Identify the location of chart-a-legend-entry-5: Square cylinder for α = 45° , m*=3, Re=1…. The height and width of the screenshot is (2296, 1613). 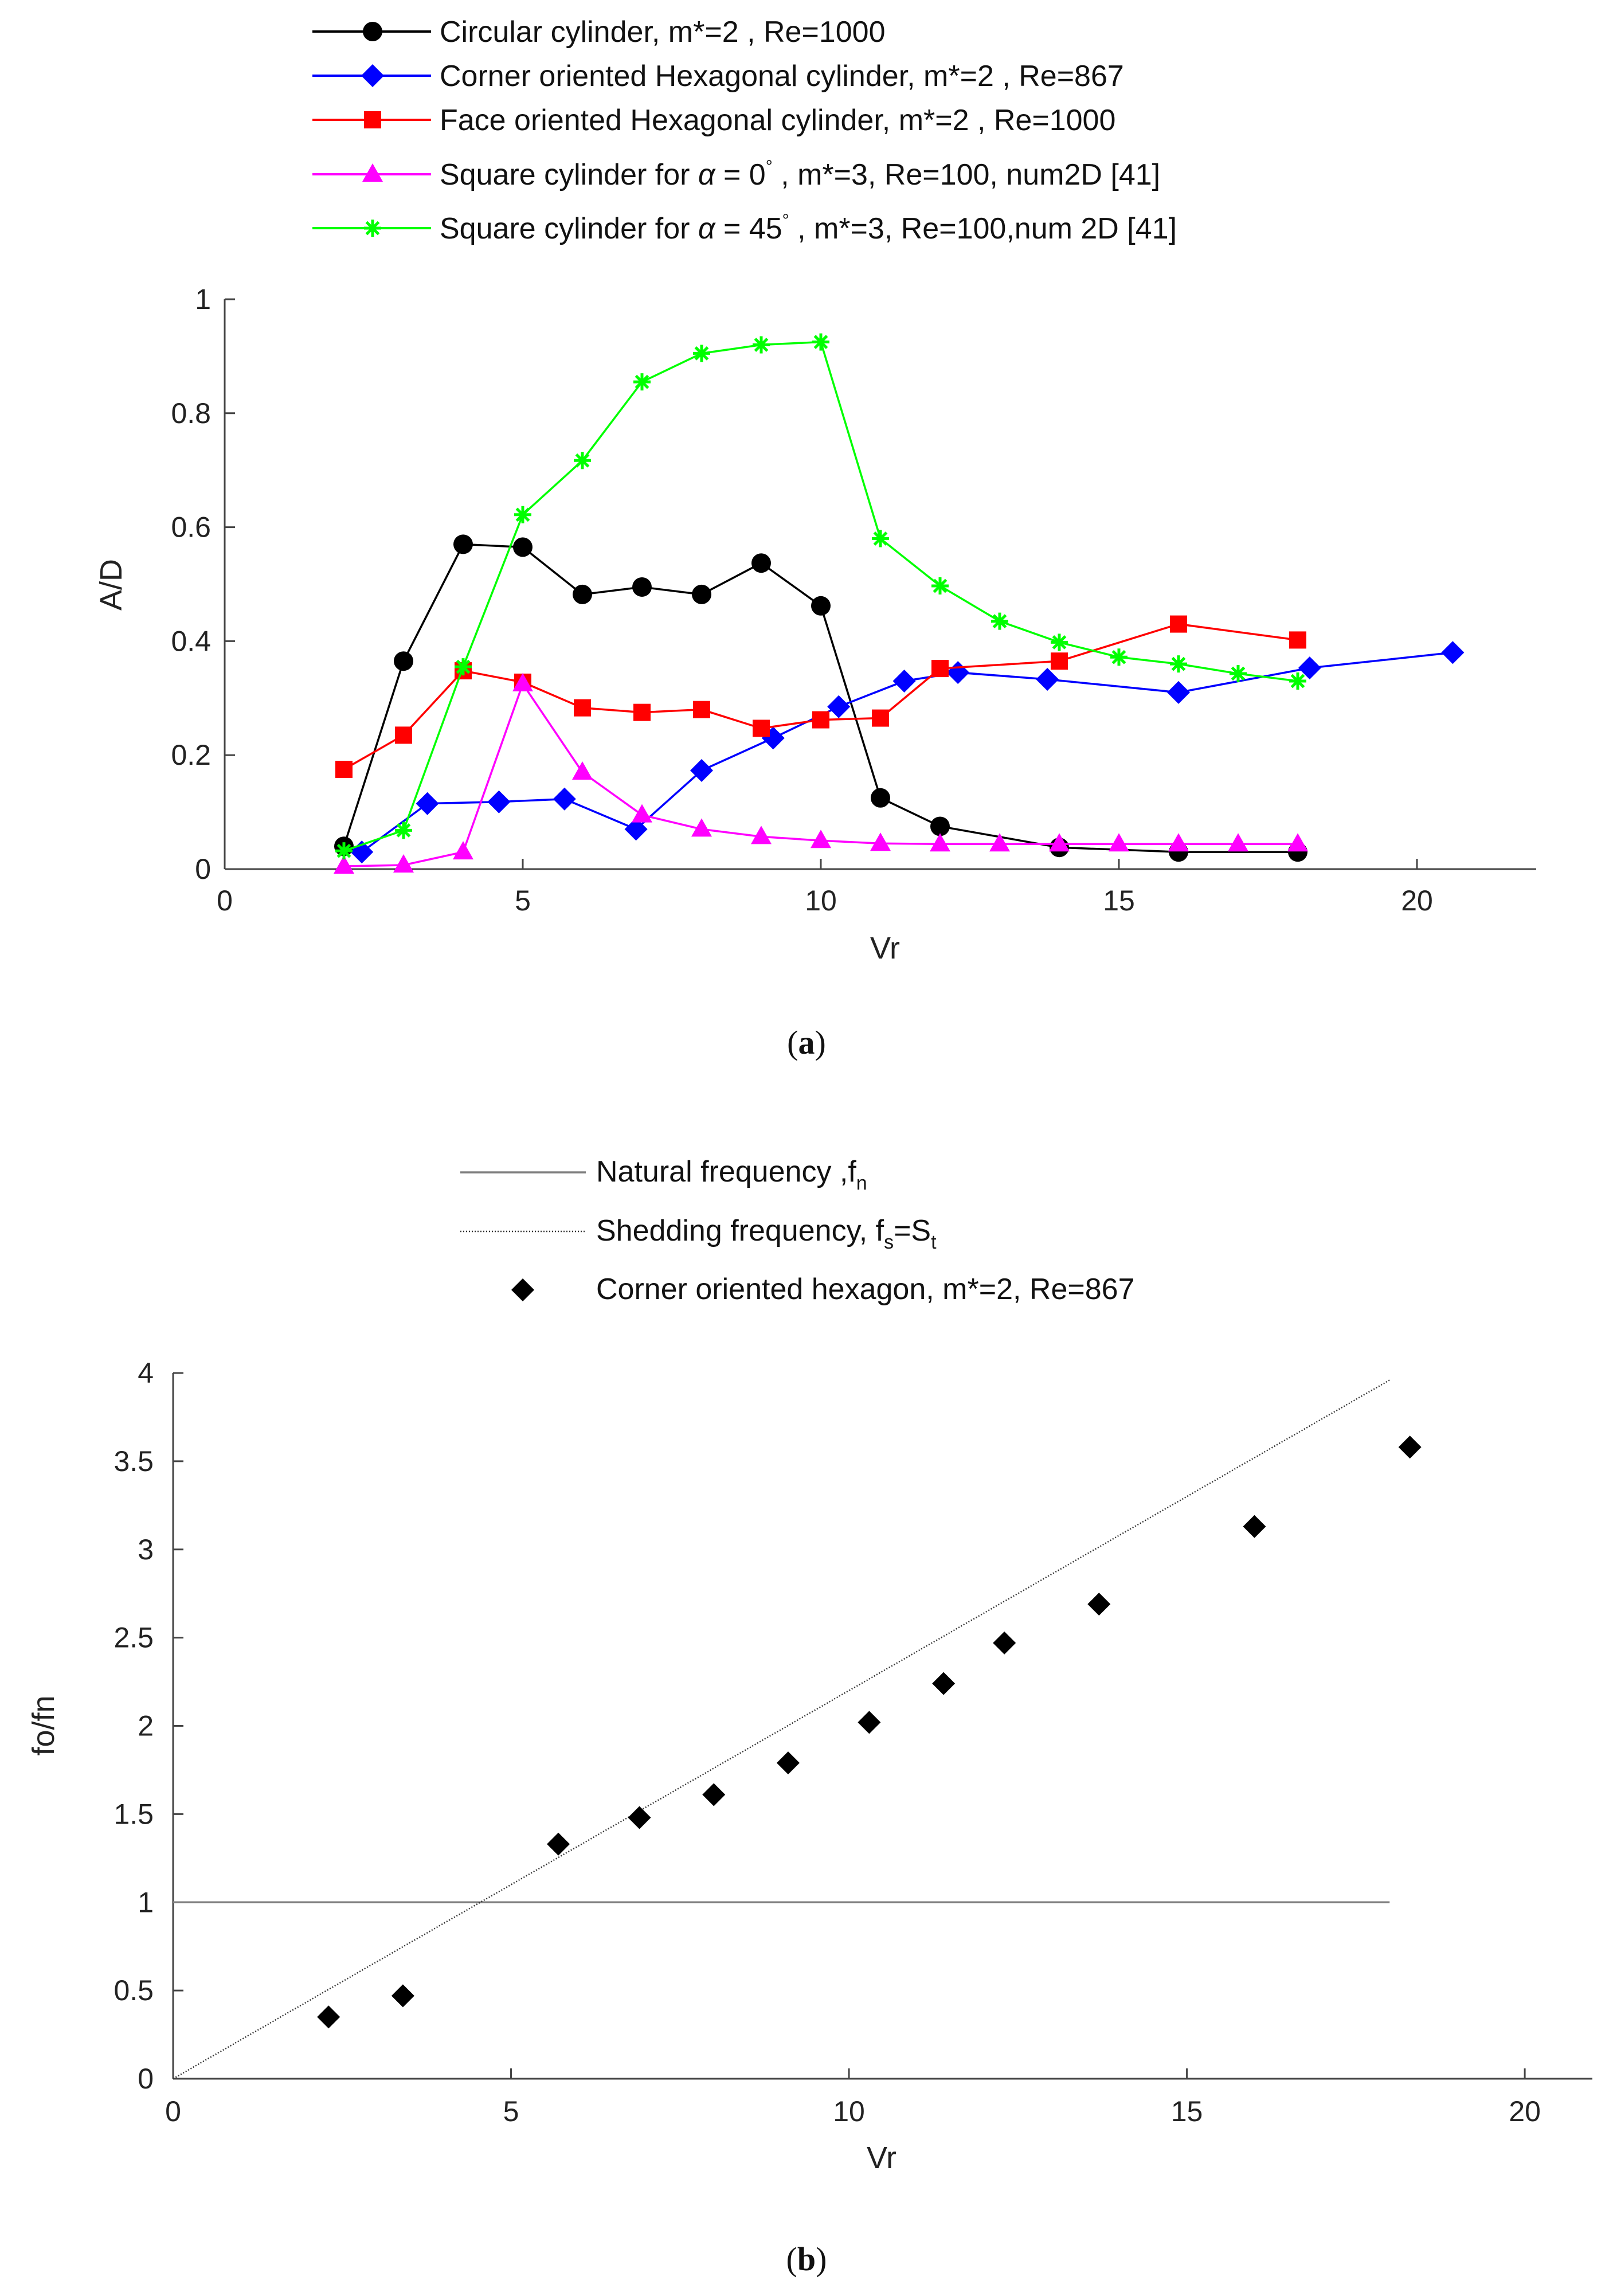
(744, 228).